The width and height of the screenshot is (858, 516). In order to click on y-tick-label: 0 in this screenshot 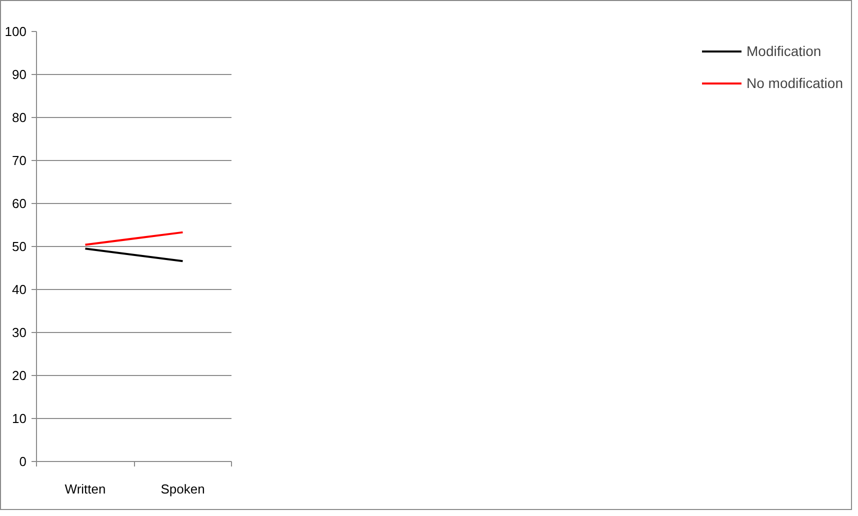, I will do `click(23, 461)`.